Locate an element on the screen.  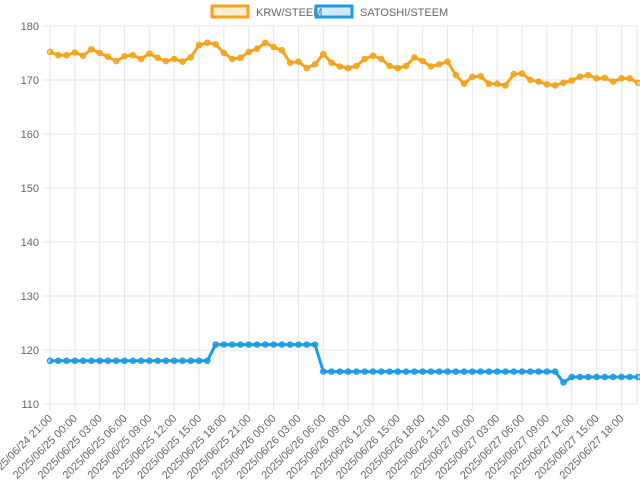
legend-item: KRW/STEEM is located at coordinates (266, 11).